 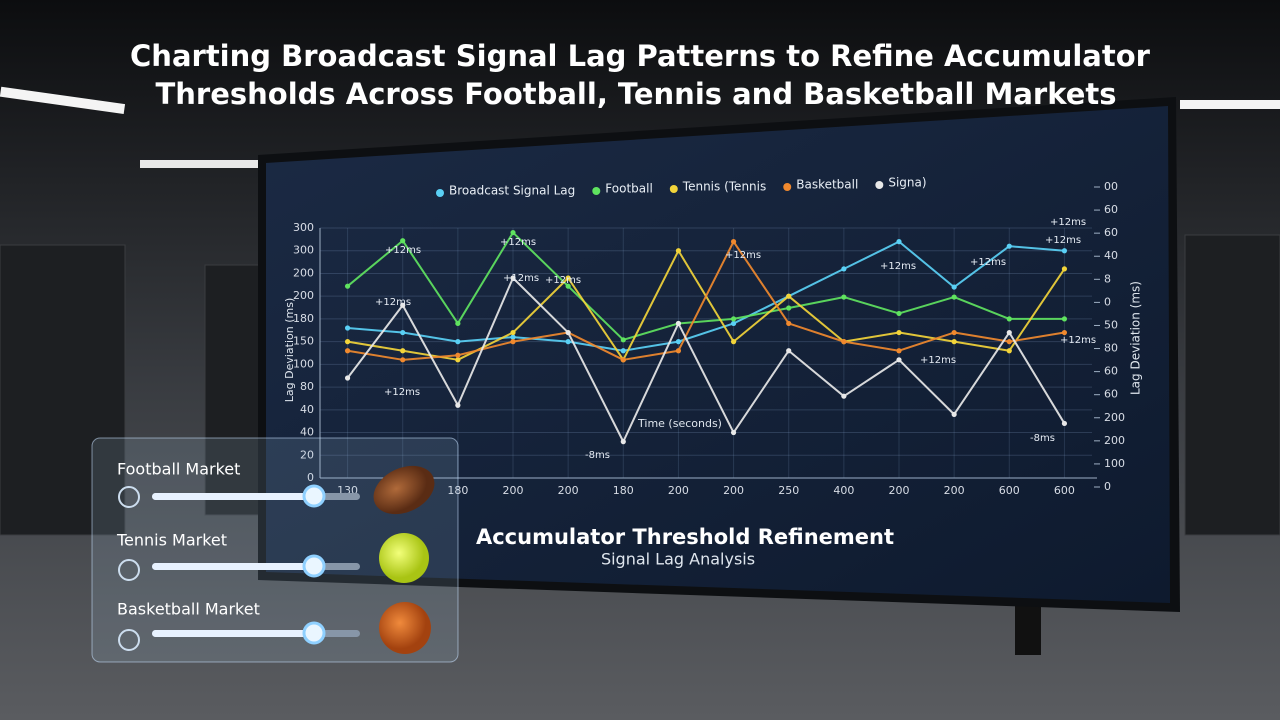 What do you see at coordinates (724, 187) in the screenshot?
I see `legend-label: Tennis (Tennis` at bounding box center [724, 187].